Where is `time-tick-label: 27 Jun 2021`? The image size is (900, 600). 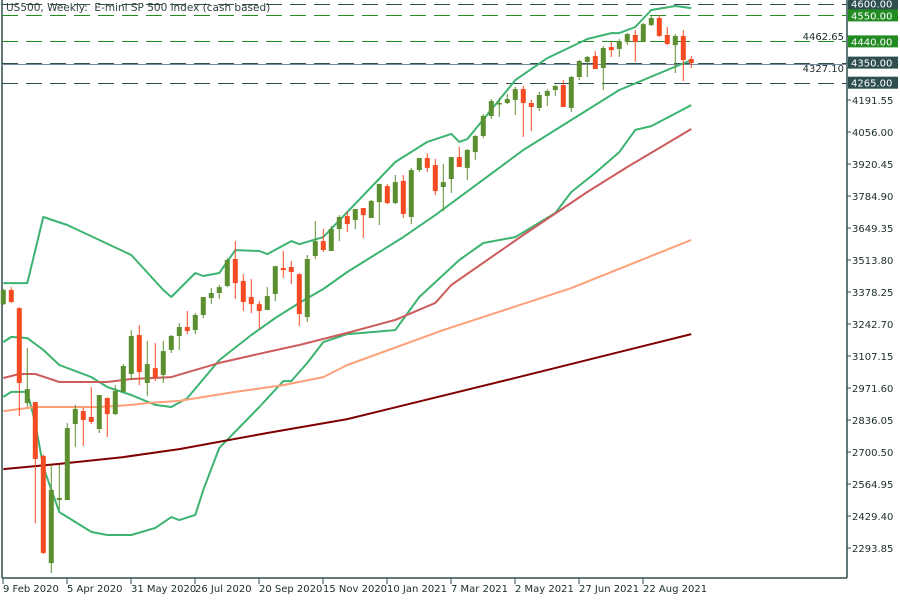 time-tick-label: 27 Jun 2021 is located at coordinates (609, 589).